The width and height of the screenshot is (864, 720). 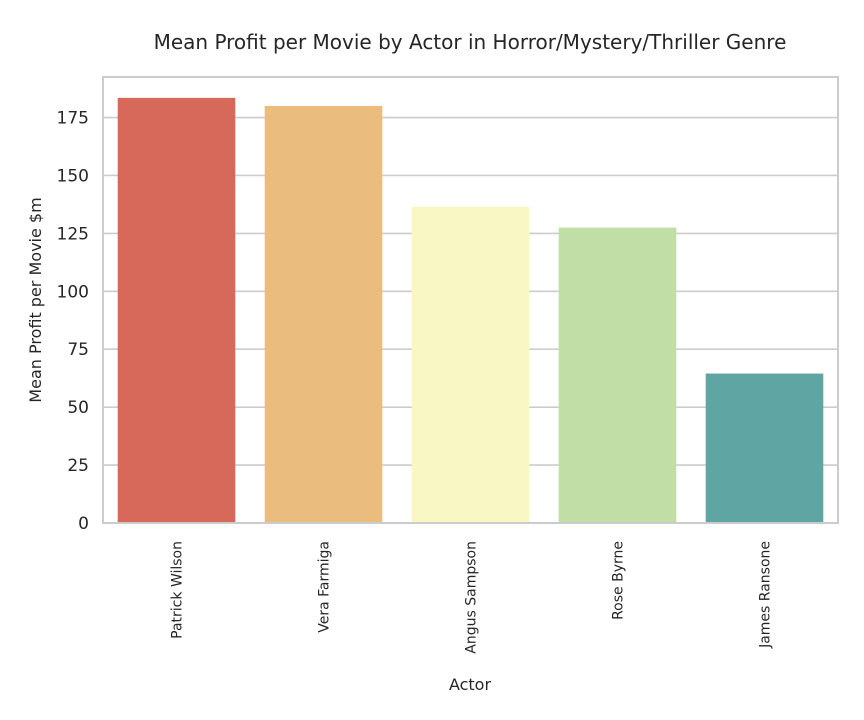 I want to click on y-tick-label: 25, so click(x=78, y=466).